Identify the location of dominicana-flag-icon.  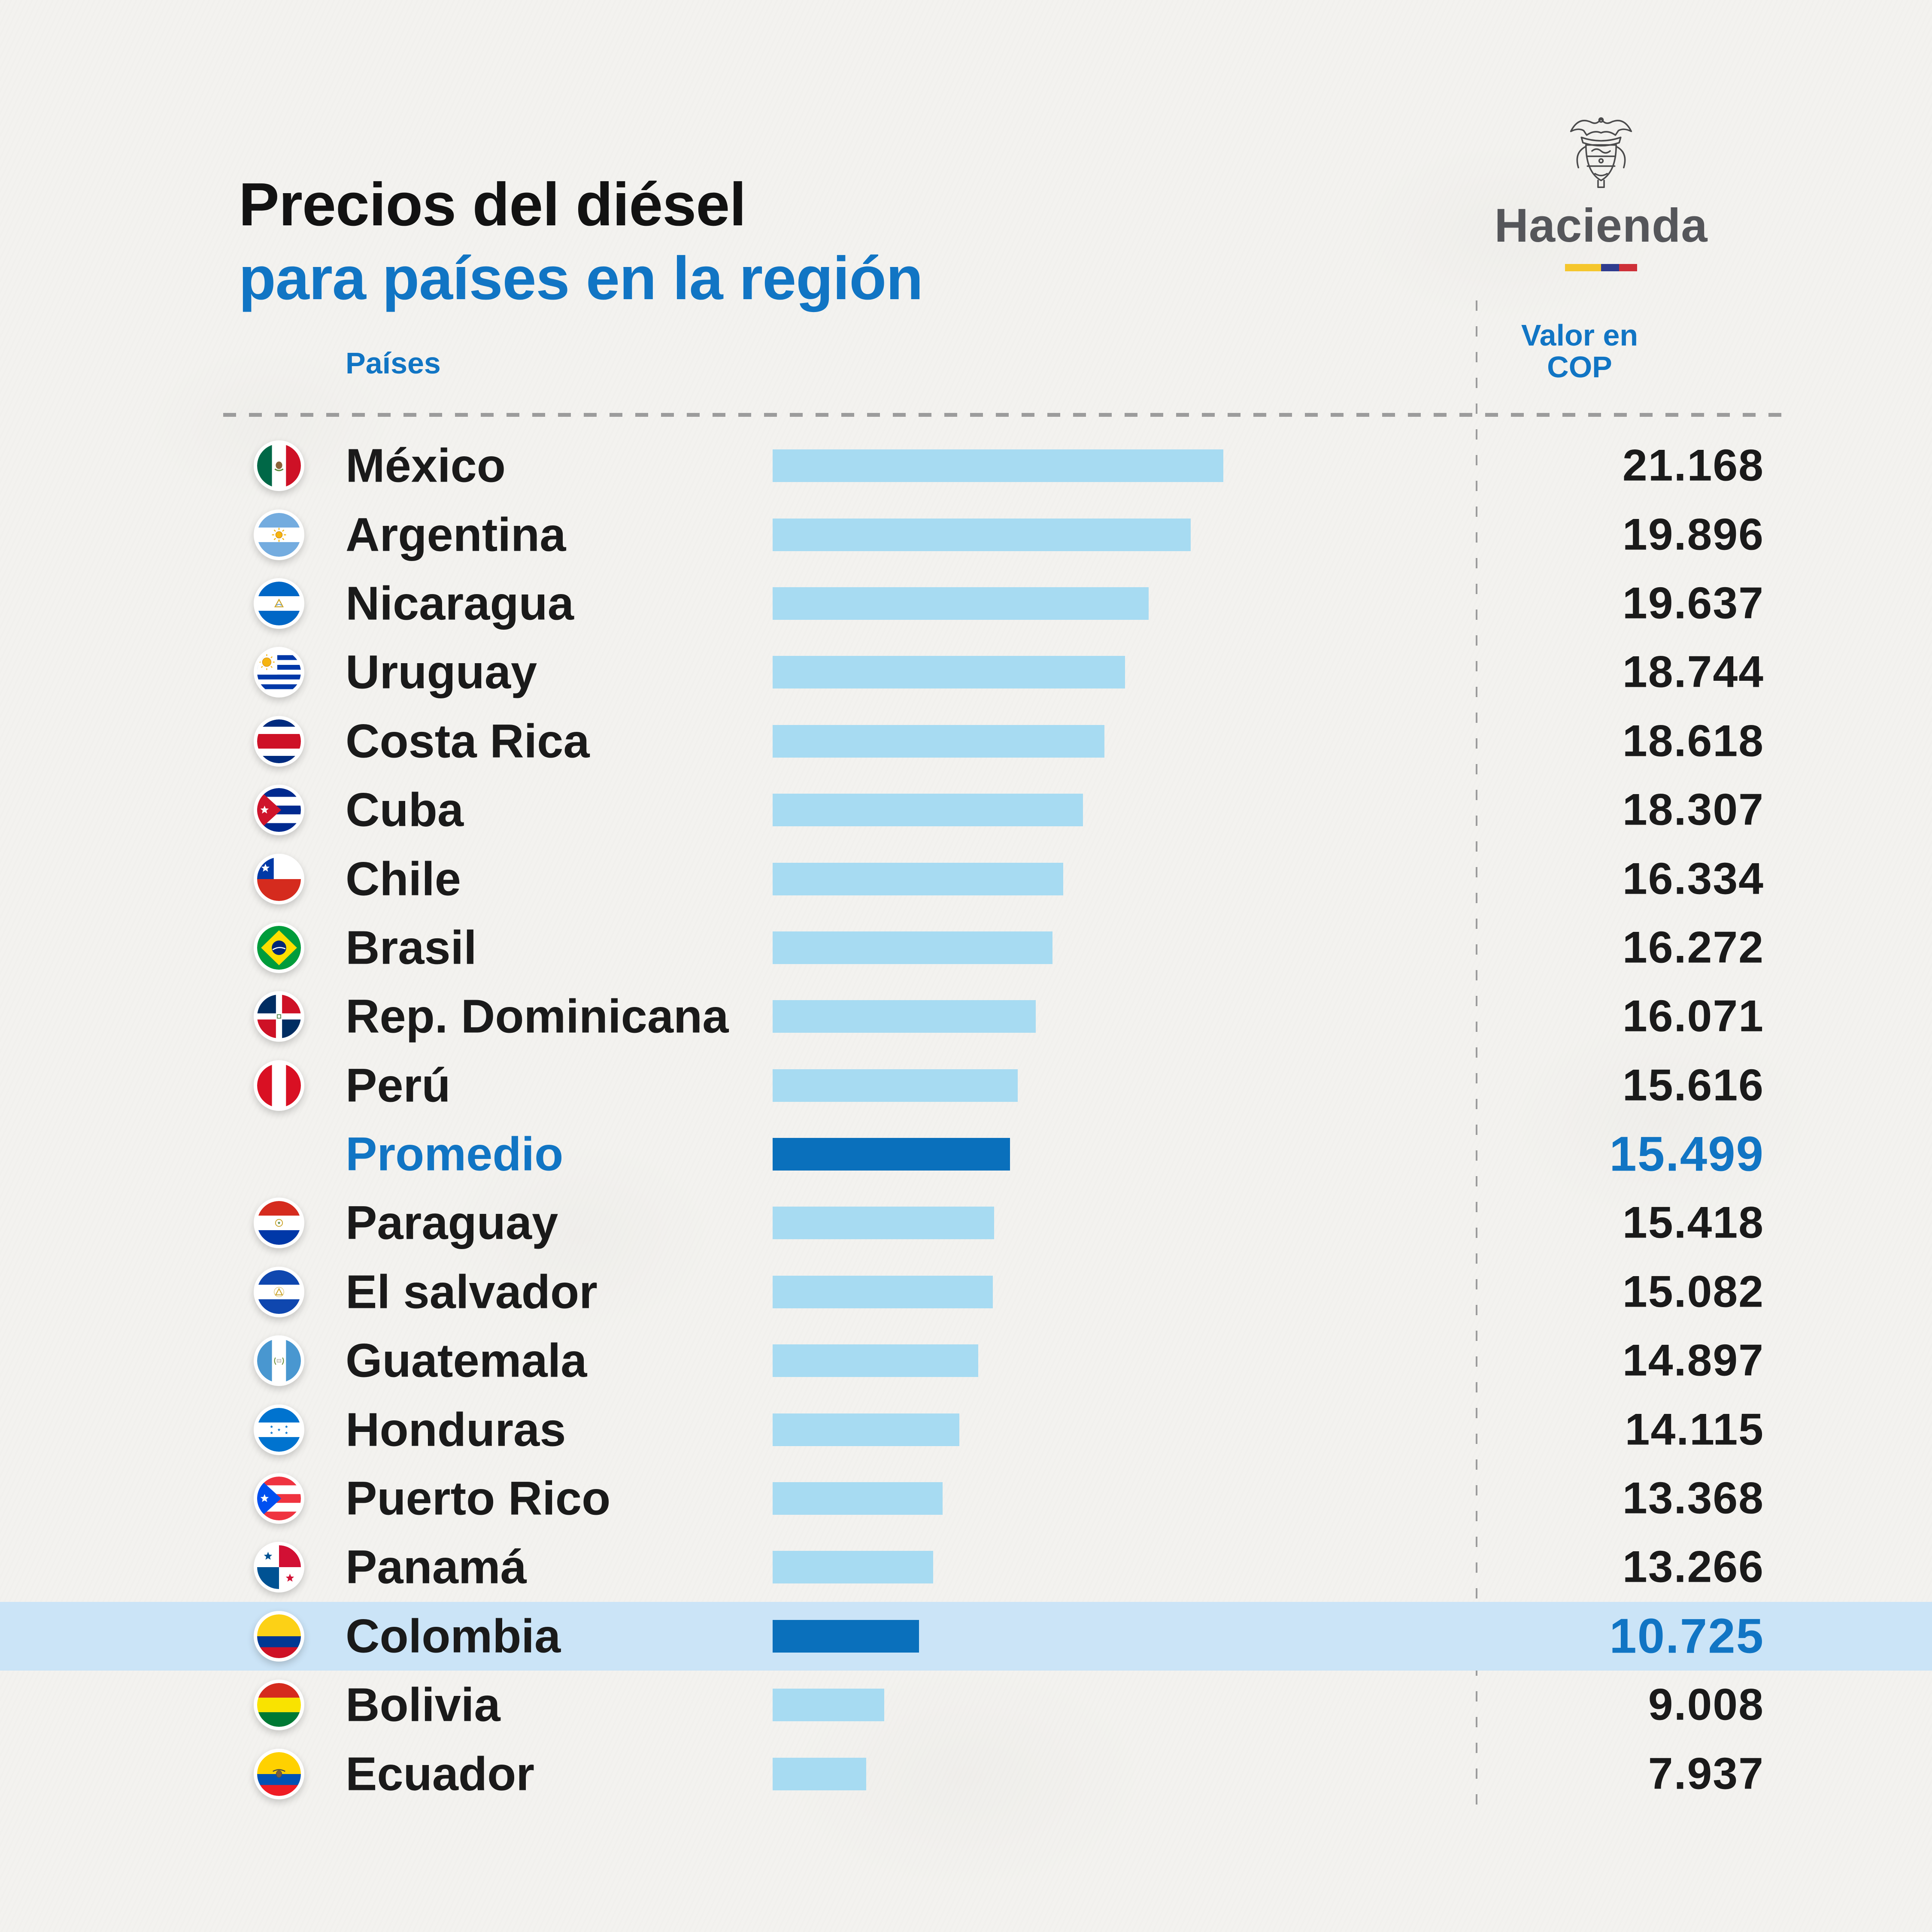
(279, 1016).